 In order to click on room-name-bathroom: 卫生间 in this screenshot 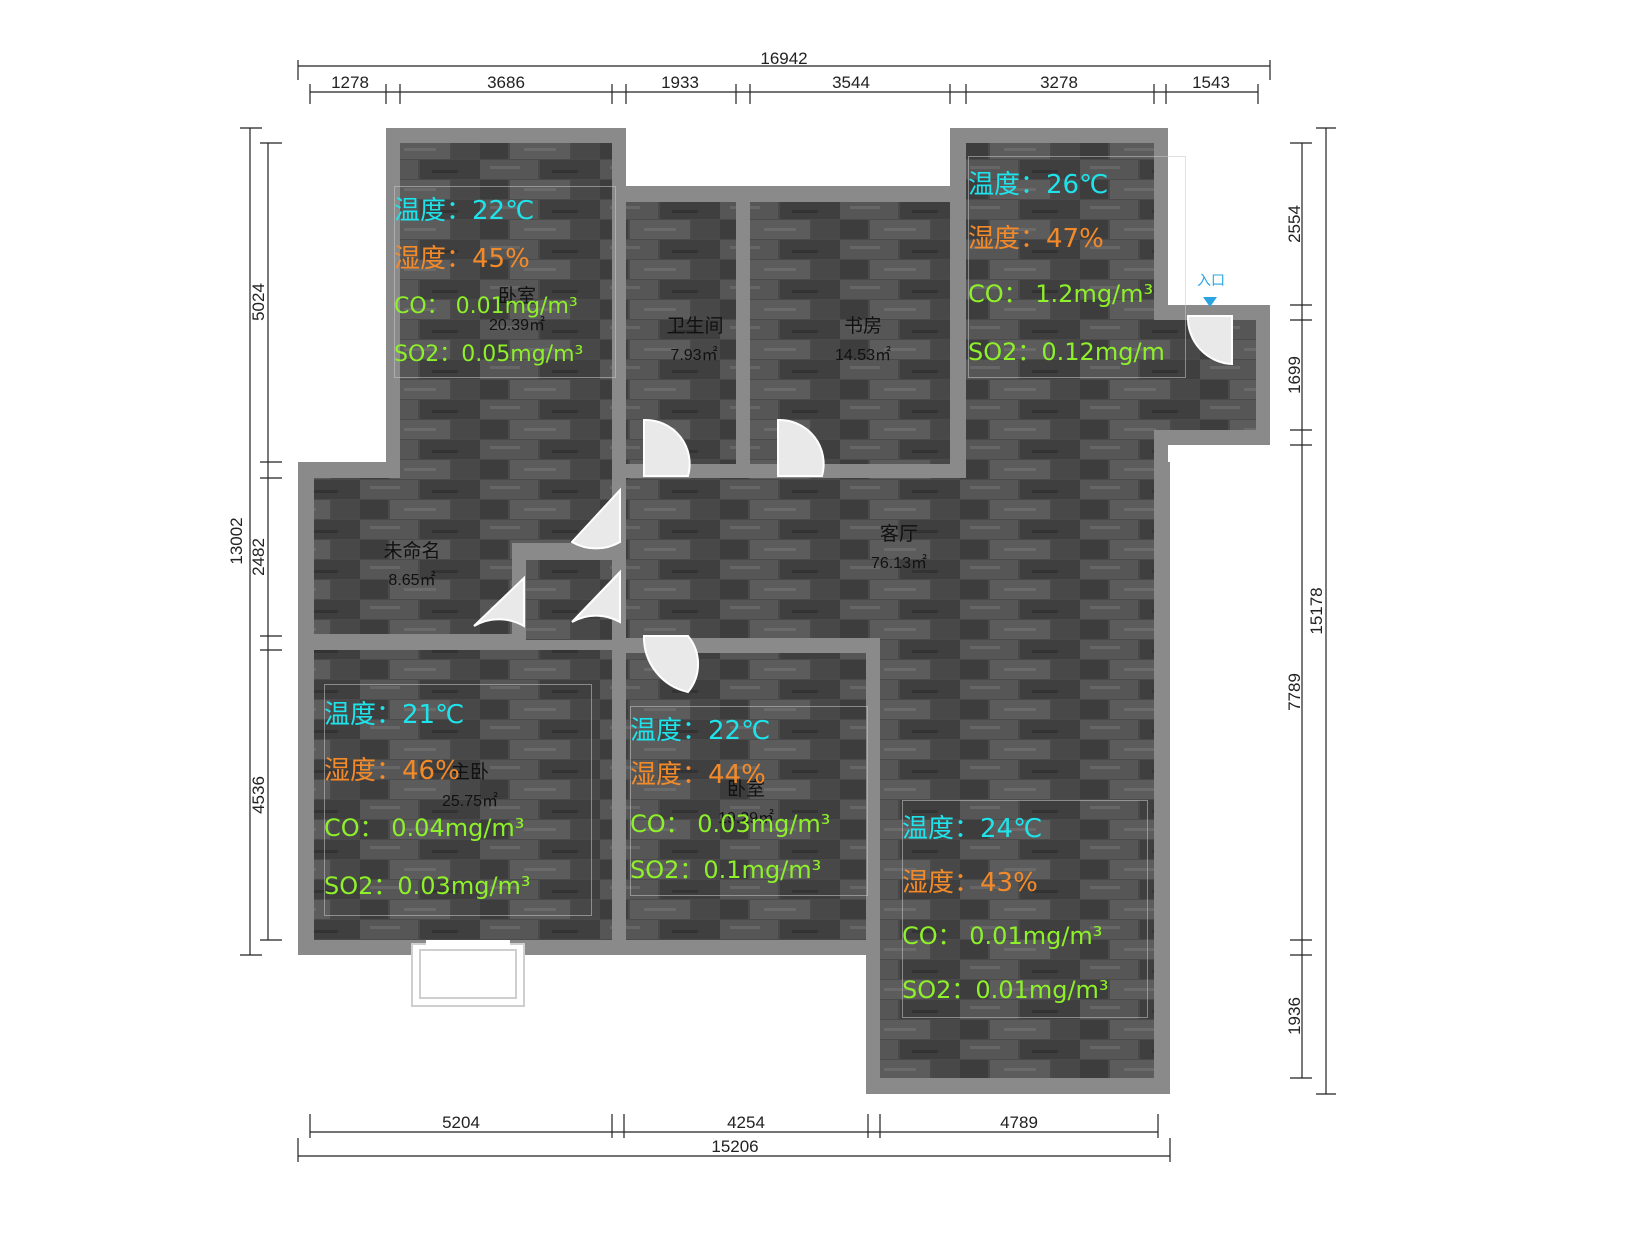, I will do `click(694, 326)`.